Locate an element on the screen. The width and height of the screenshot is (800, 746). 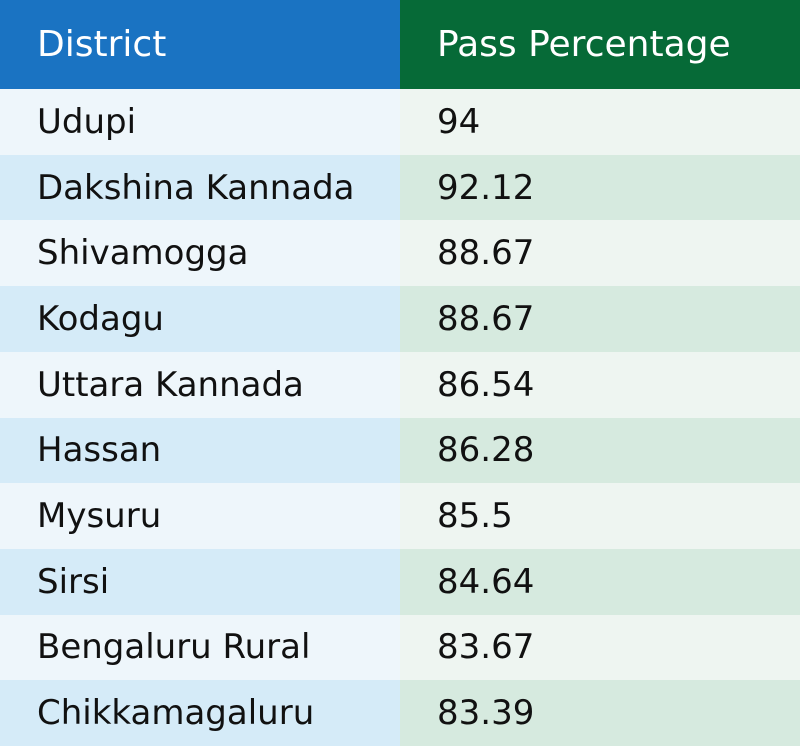
pass-percentage-cell: 92.12 is located at coordinates (600, 187).